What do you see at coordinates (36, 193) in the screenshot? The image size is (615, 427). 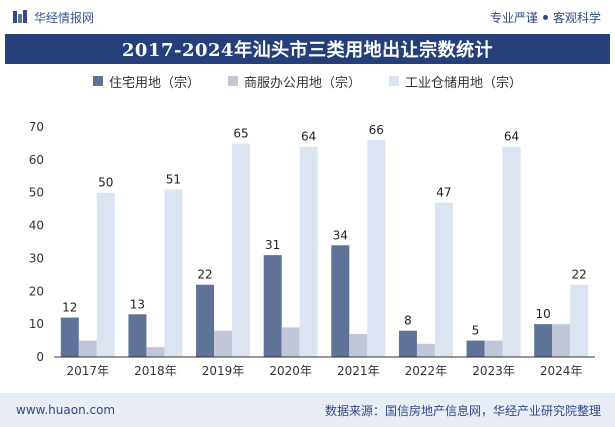 I see `y-tick-label: 50` at bounding box center [36, 193].